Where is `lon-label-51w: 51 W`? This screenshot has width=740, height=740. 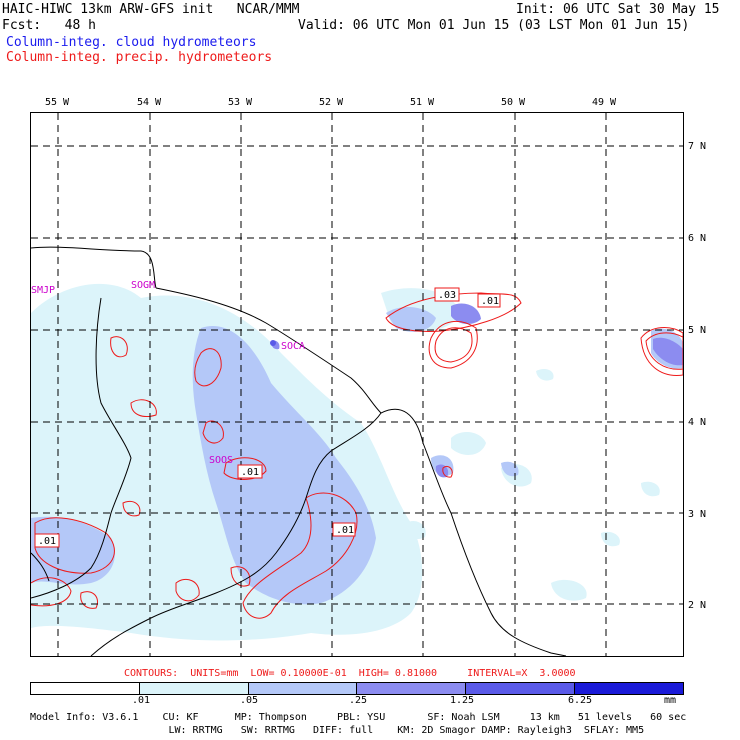
lon-label-51w: 51 W is located at coordinates (422, 102).